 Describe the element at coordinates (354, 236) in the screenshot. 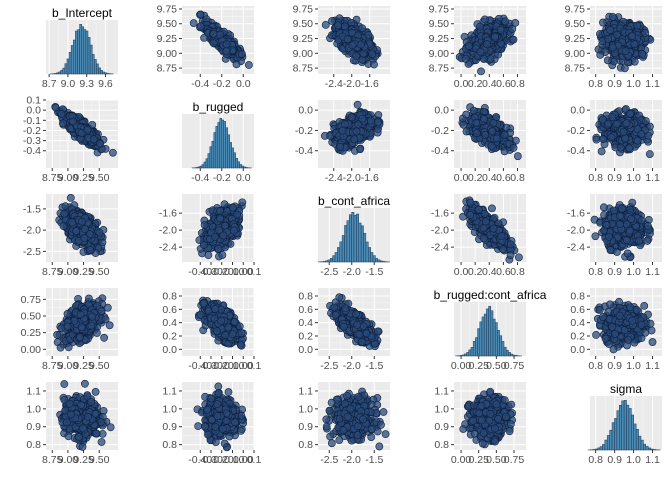

I see `histogram-panel-b_cont_africa: b_cont_africa-2.5 -2.0 -1.5` at that location.